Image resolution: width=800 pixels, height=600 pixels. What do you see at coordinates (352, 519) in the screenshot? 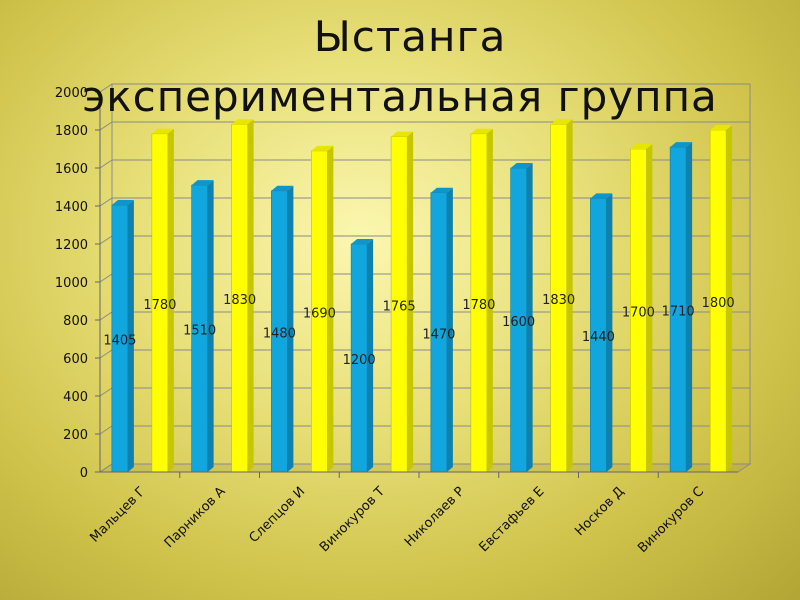
I see `x-tick-label: Винокуров Т` at bounding box center [352, 519].